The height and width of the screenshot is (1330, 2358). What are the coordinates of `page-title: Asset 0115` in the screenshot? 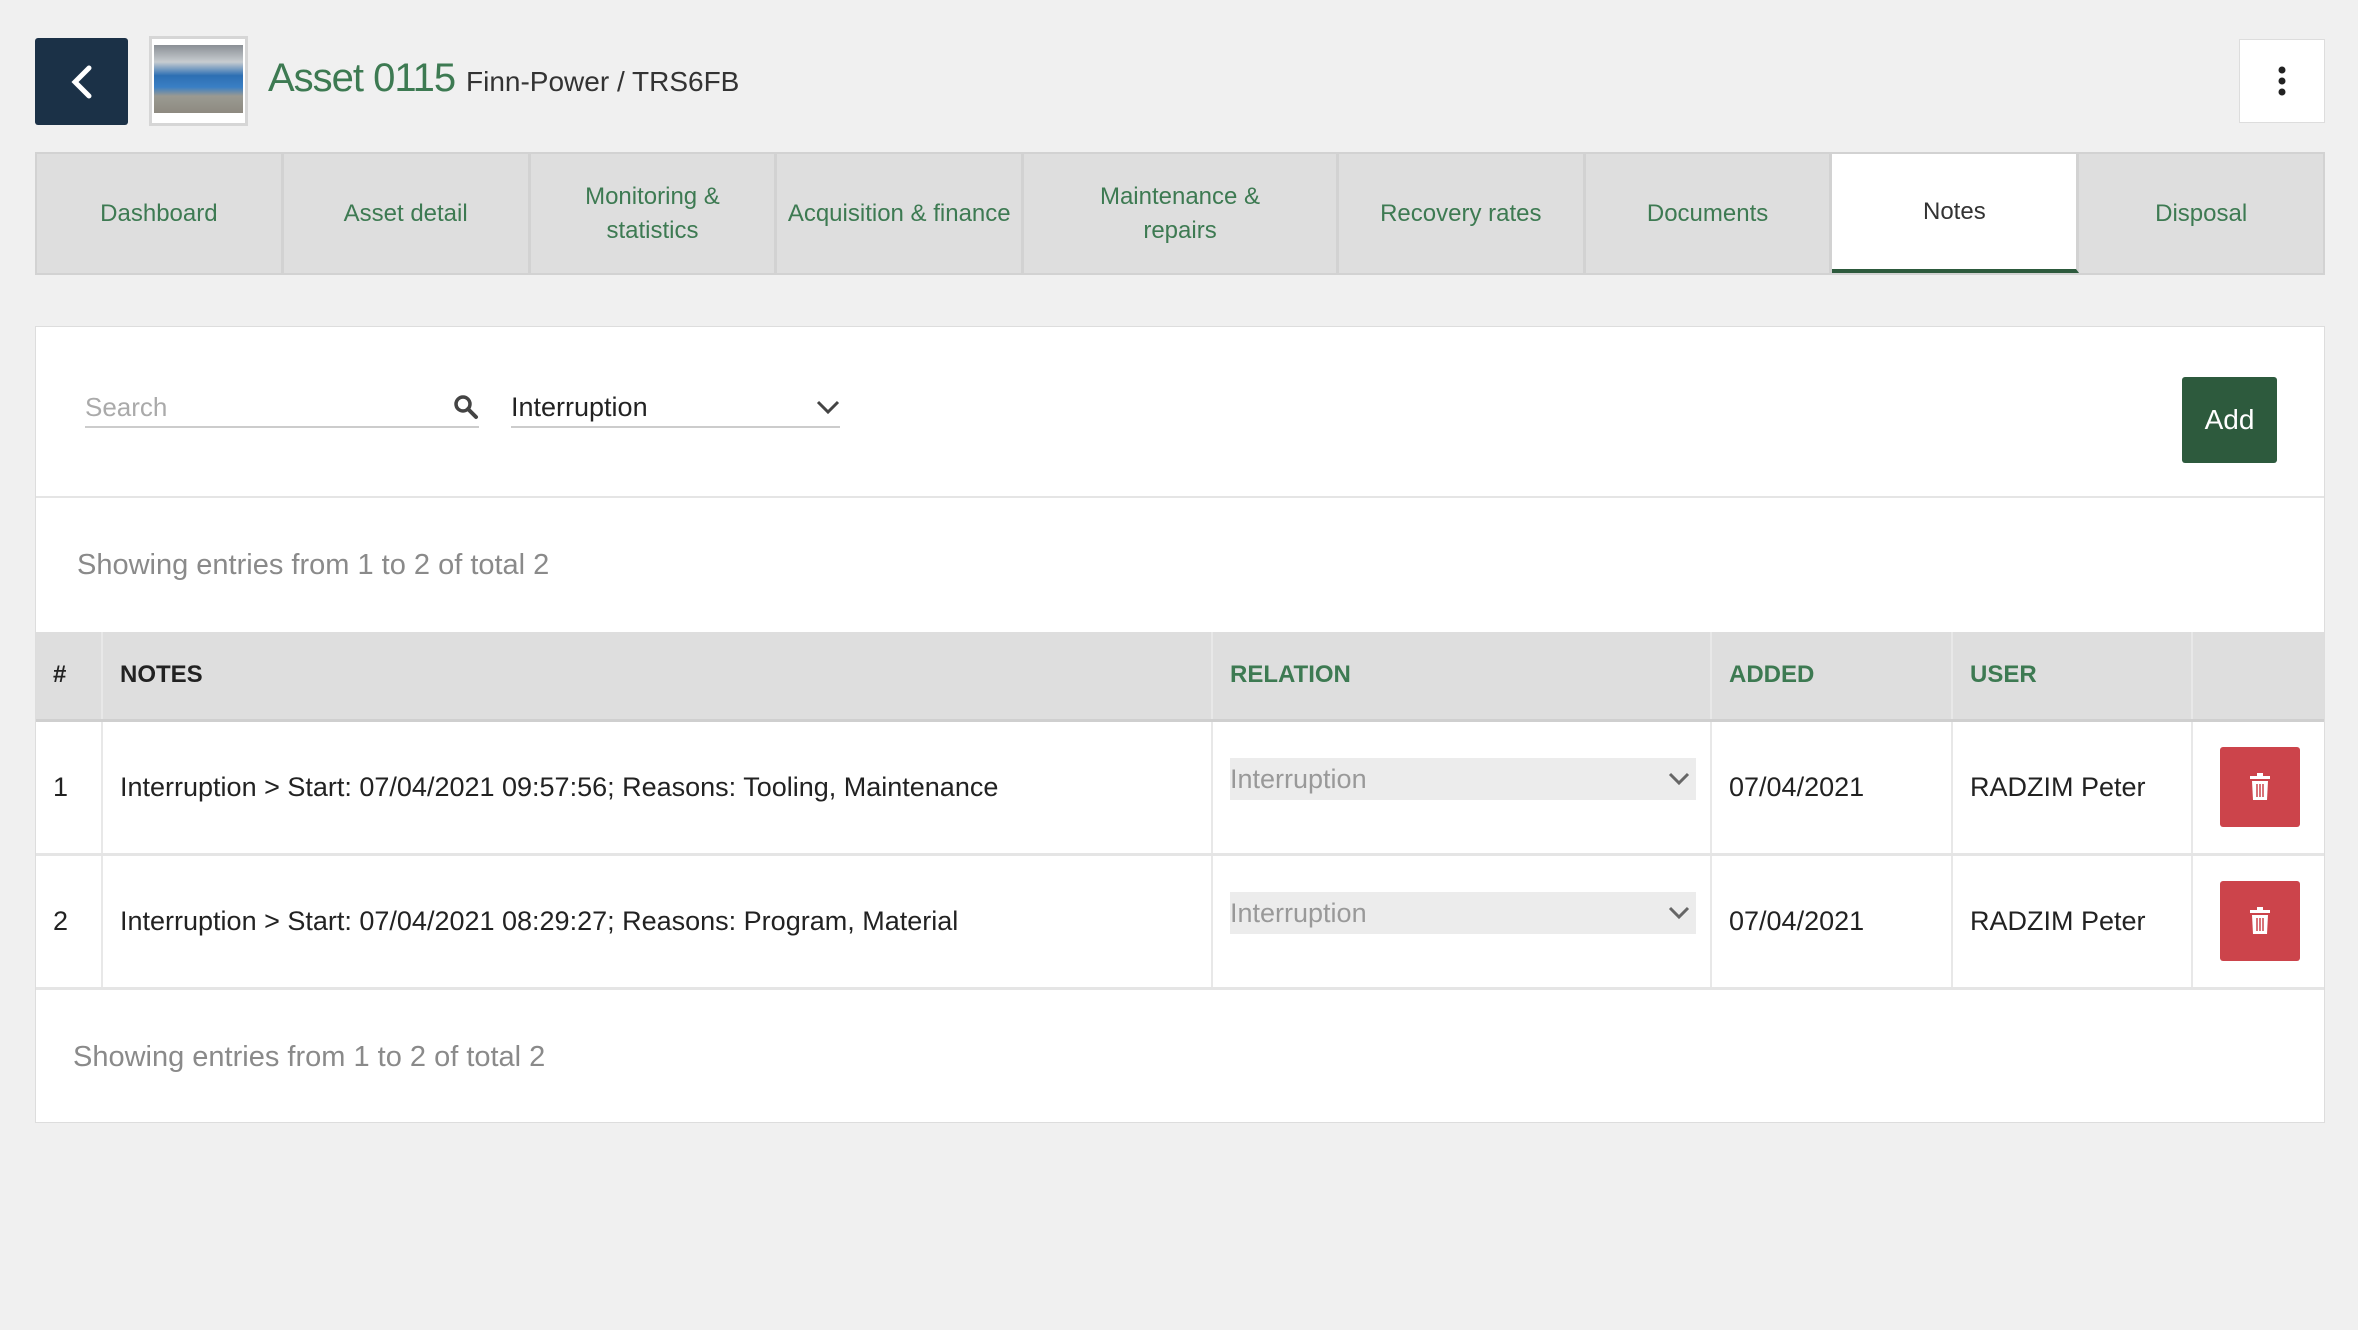 It's located at (362, 78).